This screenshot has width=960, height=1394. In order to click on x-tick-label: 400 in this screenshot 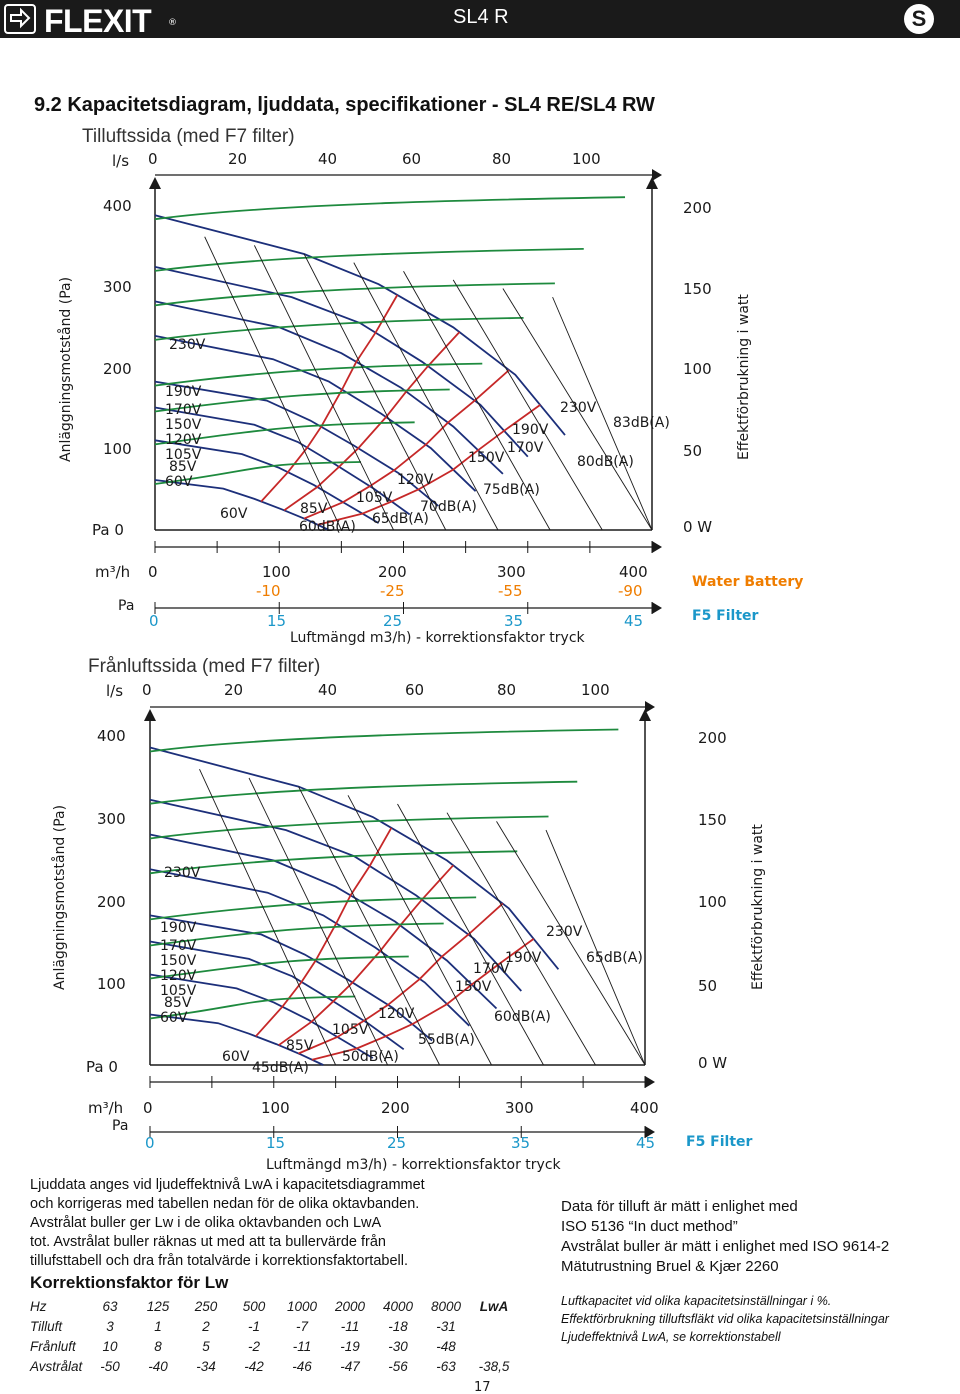, I will do `click(633, 572)`.